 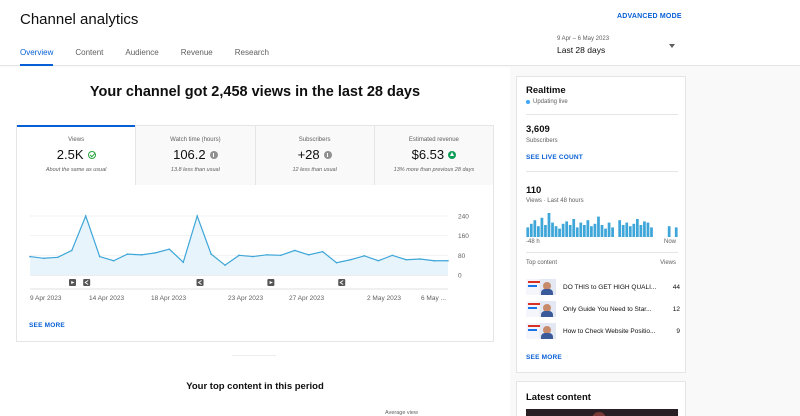 I want to click on video-views: 12, so click(x=676, y=309).